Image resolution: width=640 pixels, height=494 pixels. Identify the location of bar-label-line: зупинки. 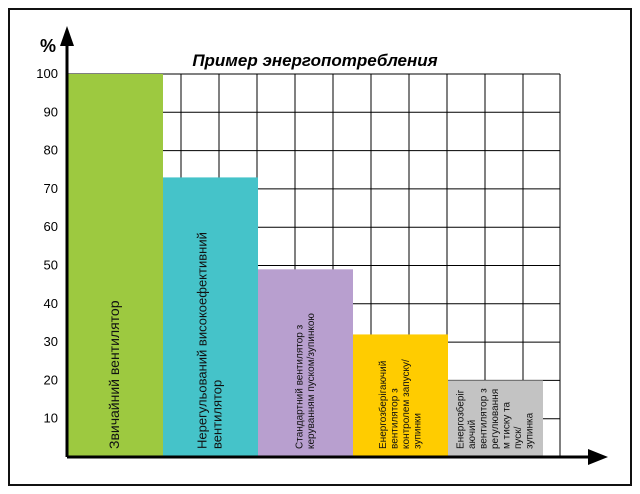
(417, 431).